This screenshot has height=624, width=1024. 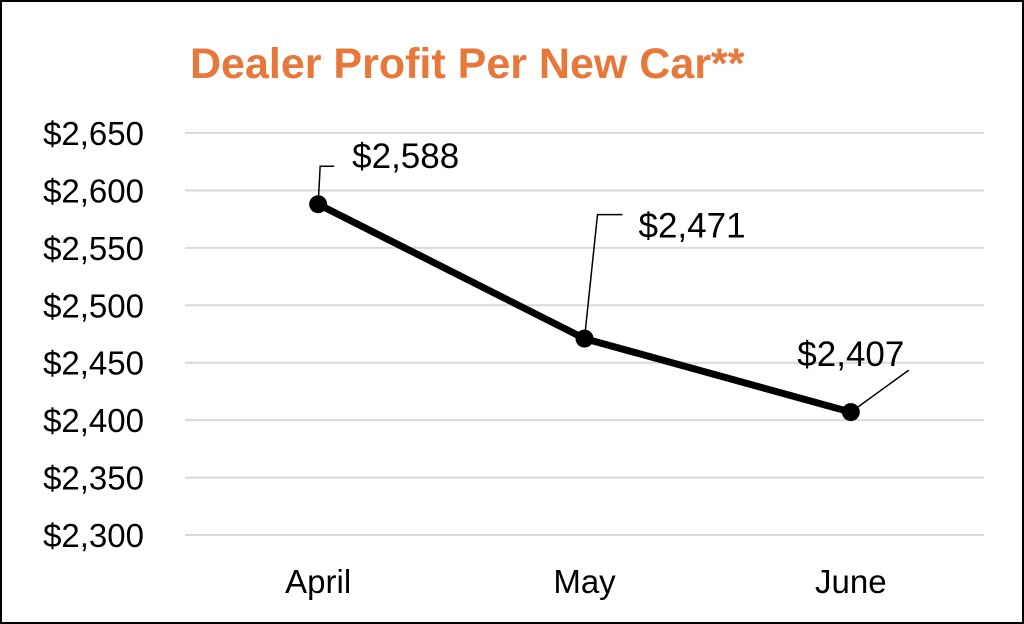 What do you see at coordinates (93, 190) in the screenshot?
I see `y-tick-label: $2,600` at bounding box center [93, 190].